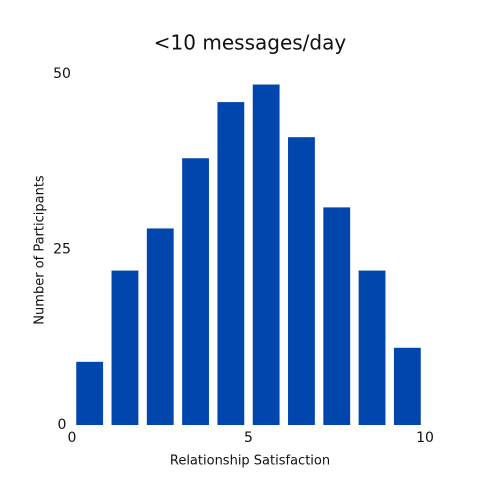 The width and height of the screenshot is (500, 500). Describe the element at coordinates (40, 250) in the screenshot. I see `y-axis-label: Number of Participants` at that location.